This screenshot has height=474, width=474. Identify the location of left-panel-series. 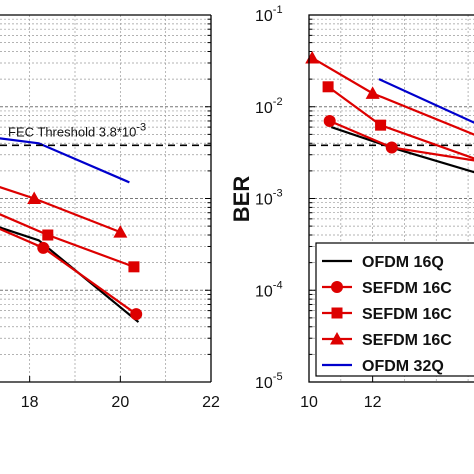
(71, 230).